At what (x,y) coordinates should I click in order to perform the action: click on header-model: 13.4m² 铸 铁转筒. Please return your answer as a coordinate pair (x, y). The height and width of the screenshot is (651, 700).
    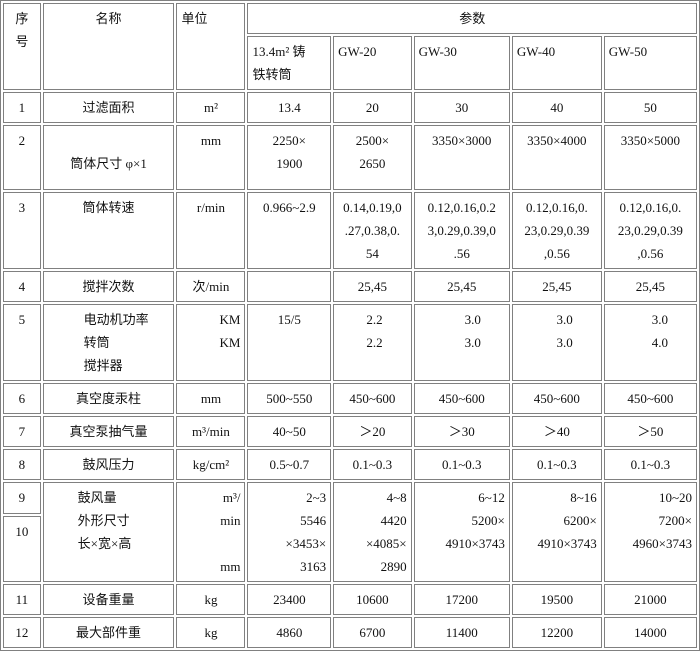
    Looking at the image, I should click on (289, 63).